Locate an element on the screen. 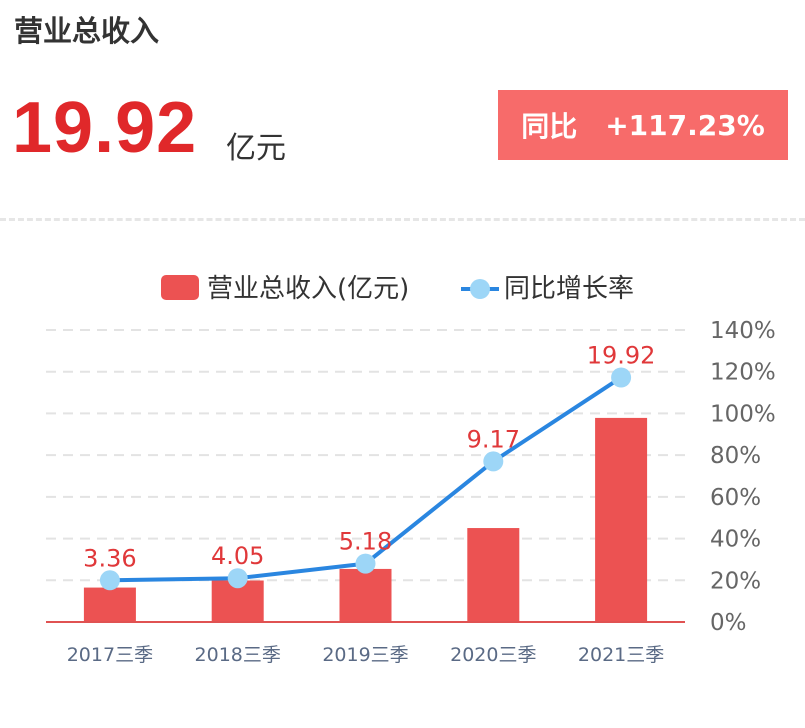 The width and height of the screenshot is (805, 728). legend-line-marker is located at coordinates (480, 289).